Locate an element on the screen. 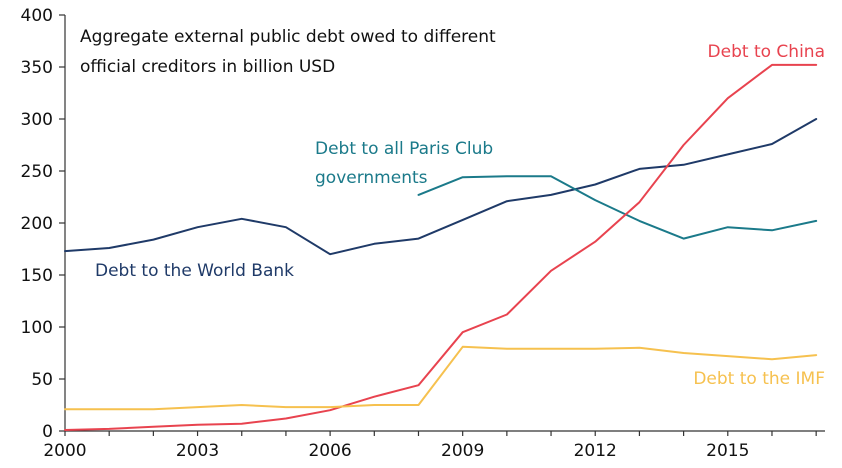 The height and width of the screenshot is (468, 842). series-label-line: Debt to the IMF is located at coordinates (759, 379).